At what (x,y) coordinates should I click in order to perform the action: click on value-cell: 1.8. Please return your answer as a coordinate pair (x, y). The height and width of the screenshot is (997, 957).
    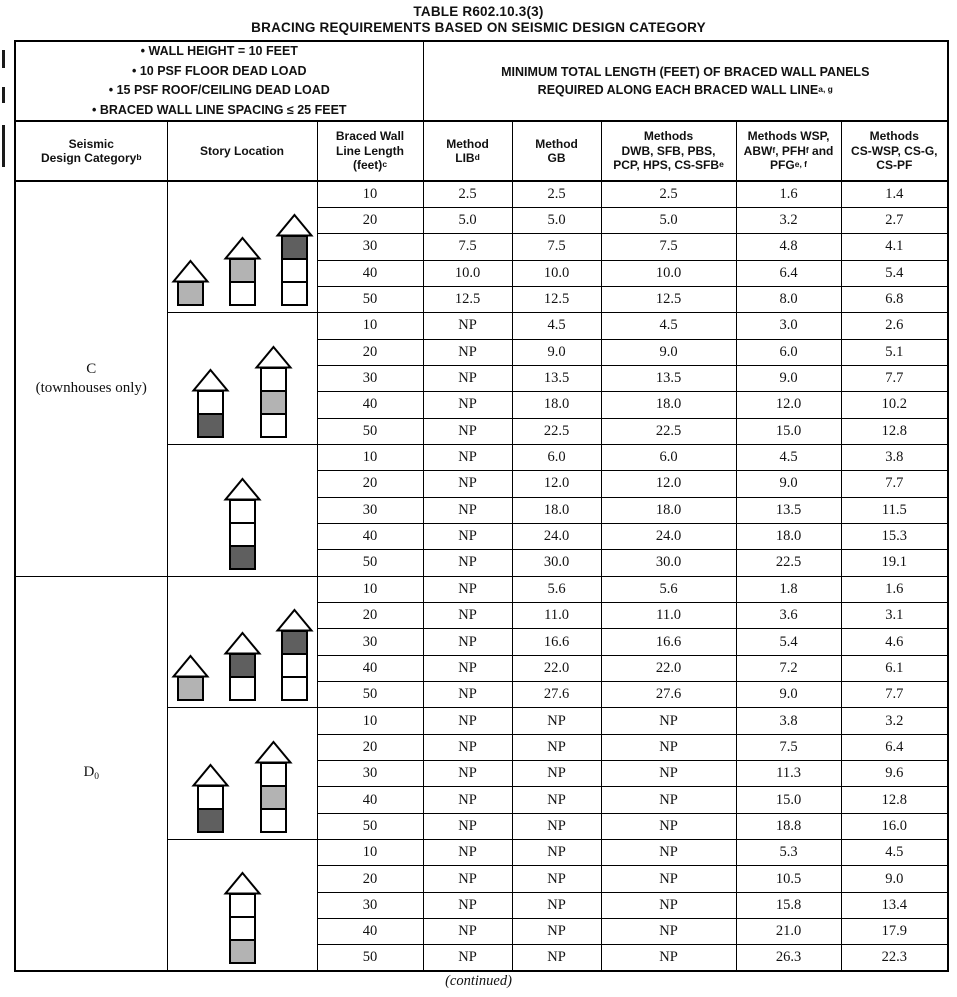
    Looking at the image, I should click on (788, 589).